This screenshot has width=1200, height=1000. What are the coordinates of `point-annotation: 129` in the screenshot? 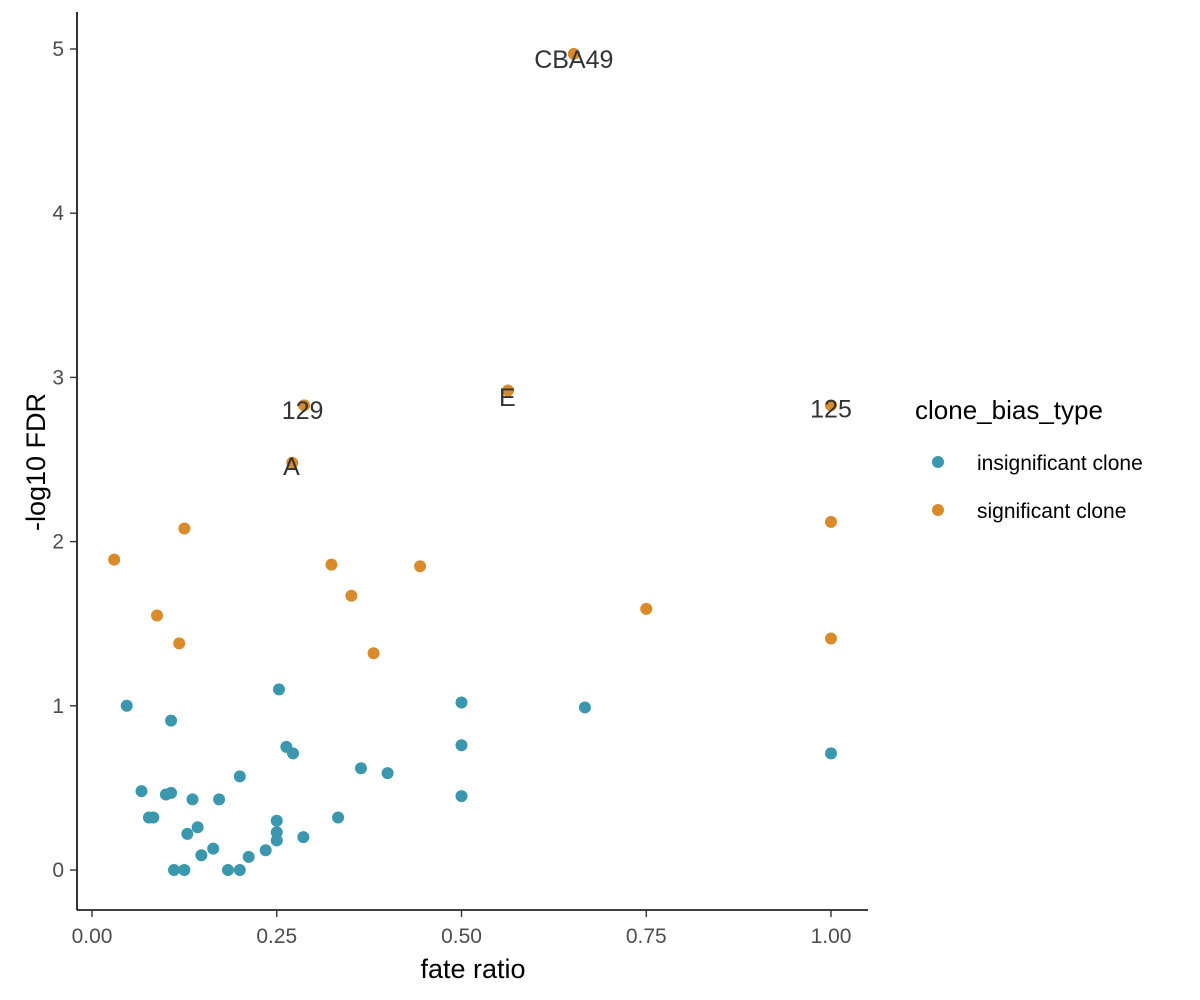 It's located at (303, 411).